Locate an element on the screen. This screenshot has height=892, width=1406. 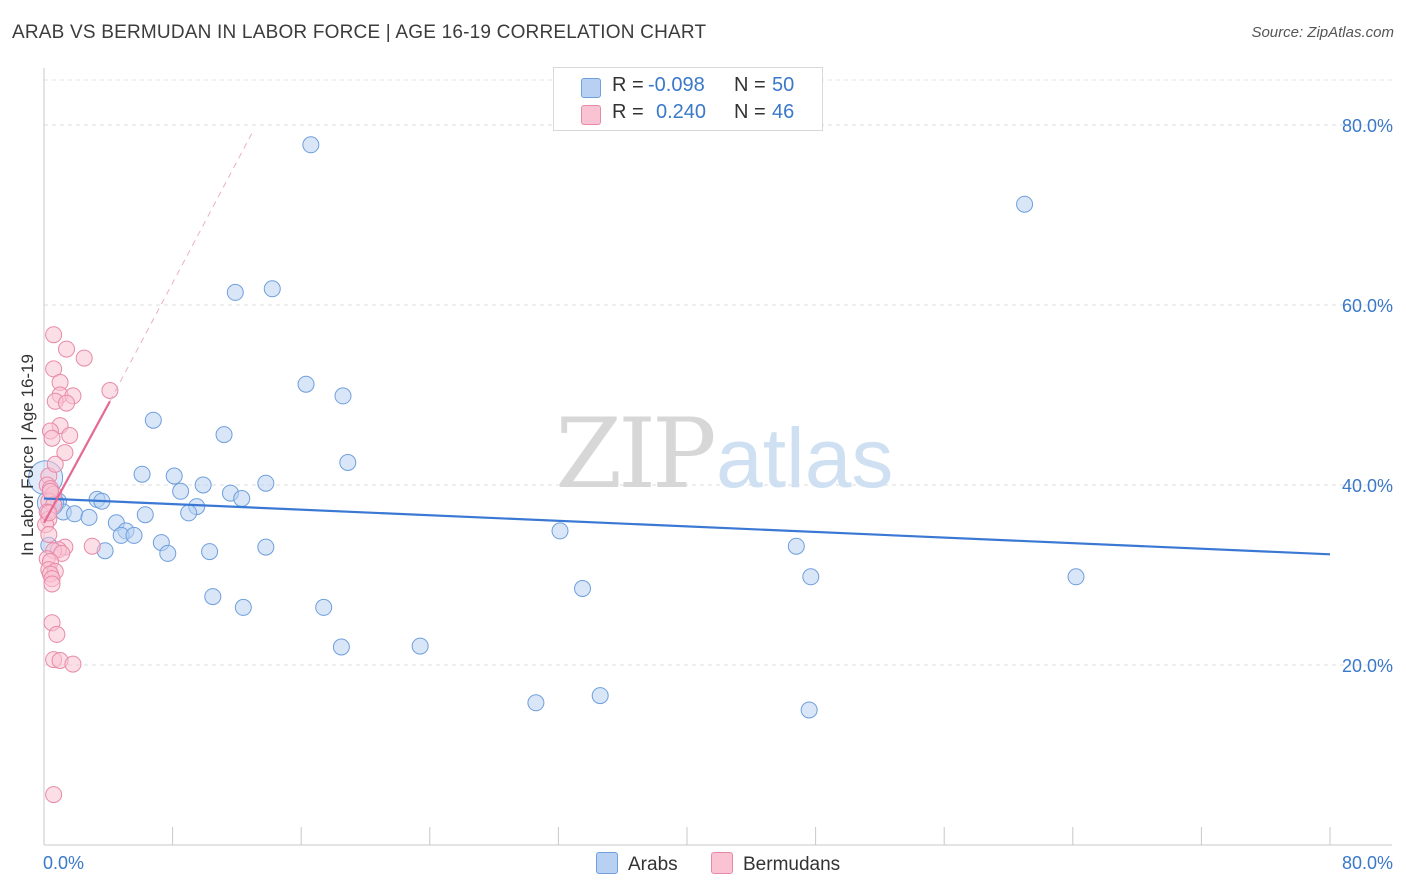
n-value: 50 is located at coordinates (783, 85).